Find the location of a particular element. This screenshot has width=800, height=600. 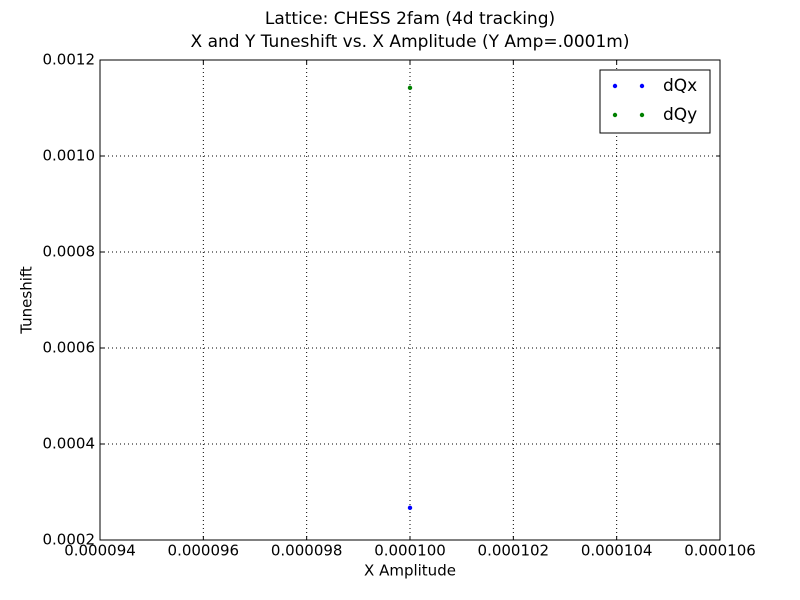

x-tick-label: 0.000102 is located at coordinates (514, 551).